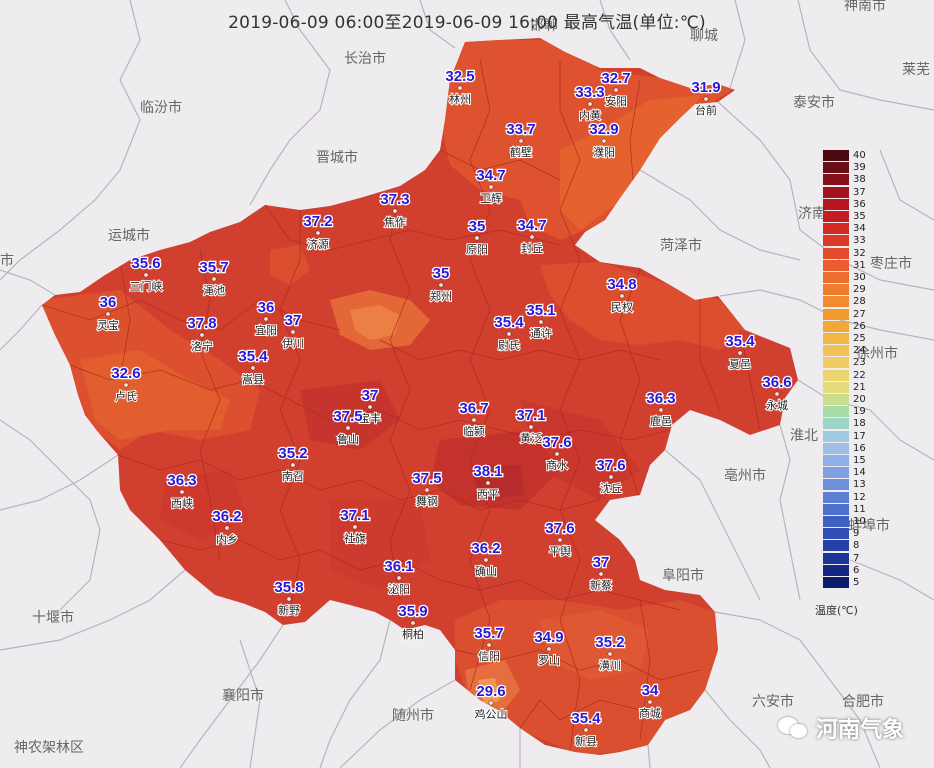 Image resolution: width=934 pixels, height=768 pixels. I want to click on station-name: 沈丘, so click(611, 488).